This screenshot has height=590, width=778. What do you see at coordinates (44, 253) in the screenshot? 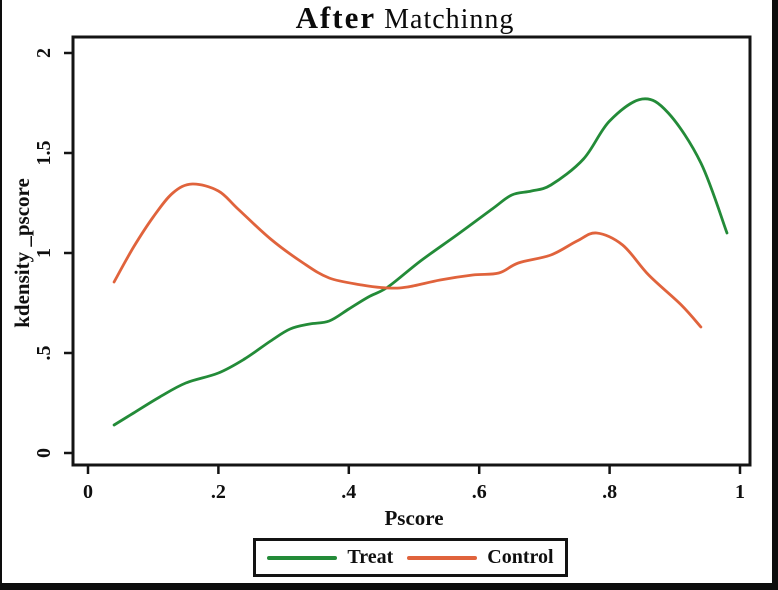
I see `y-tick-label: 1` at bounding box center [44, 253].